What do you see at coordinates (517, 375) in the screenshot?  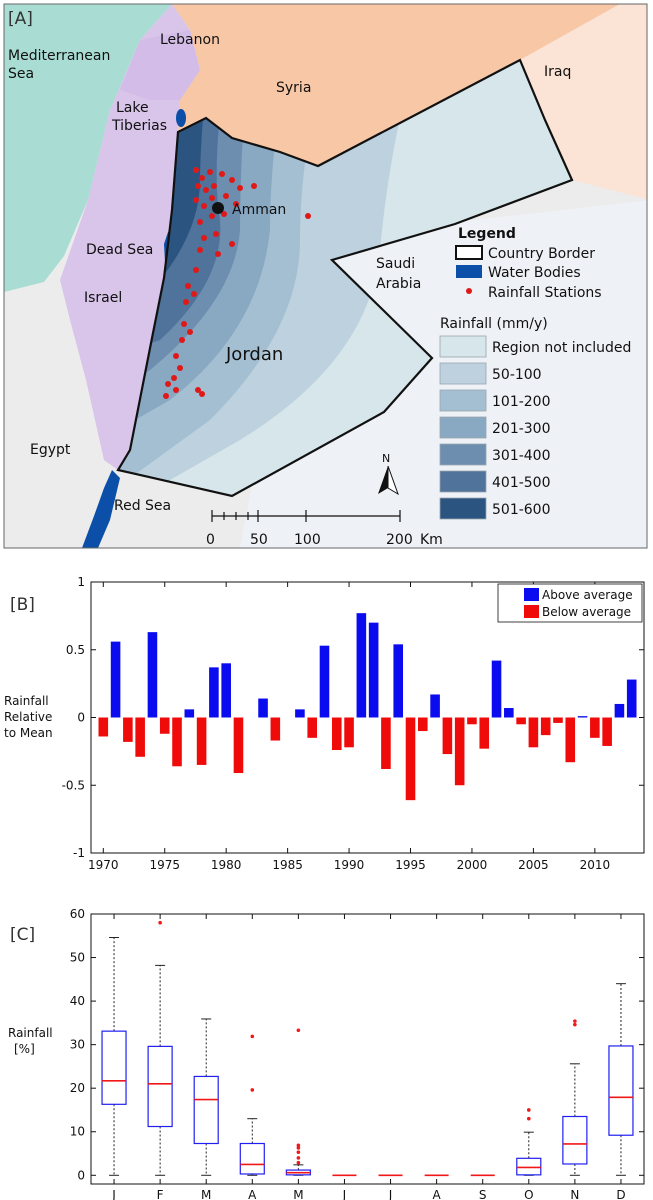 I see `rainfall-class-label: 50-100` at bounding box center [517, 375].